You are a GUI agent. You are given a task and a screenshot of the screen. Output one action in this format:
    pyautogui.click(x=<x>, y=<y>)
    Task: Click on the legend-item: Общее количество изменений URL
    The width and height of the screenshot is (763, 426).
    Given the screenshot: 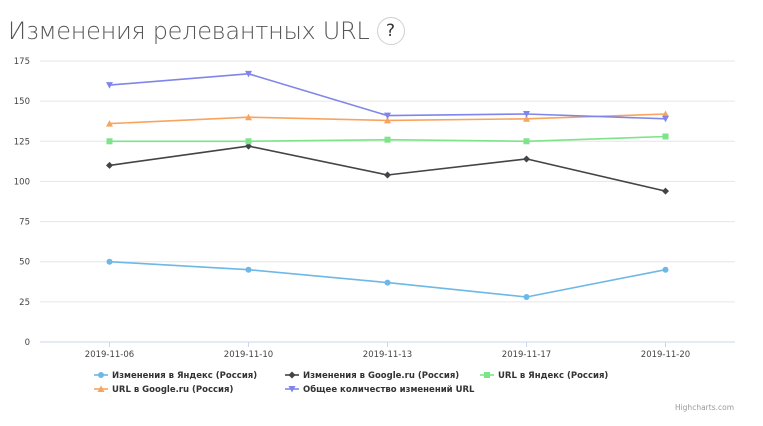 What is the action you would take?
    pyautogui.click(x=380, y=389)
    